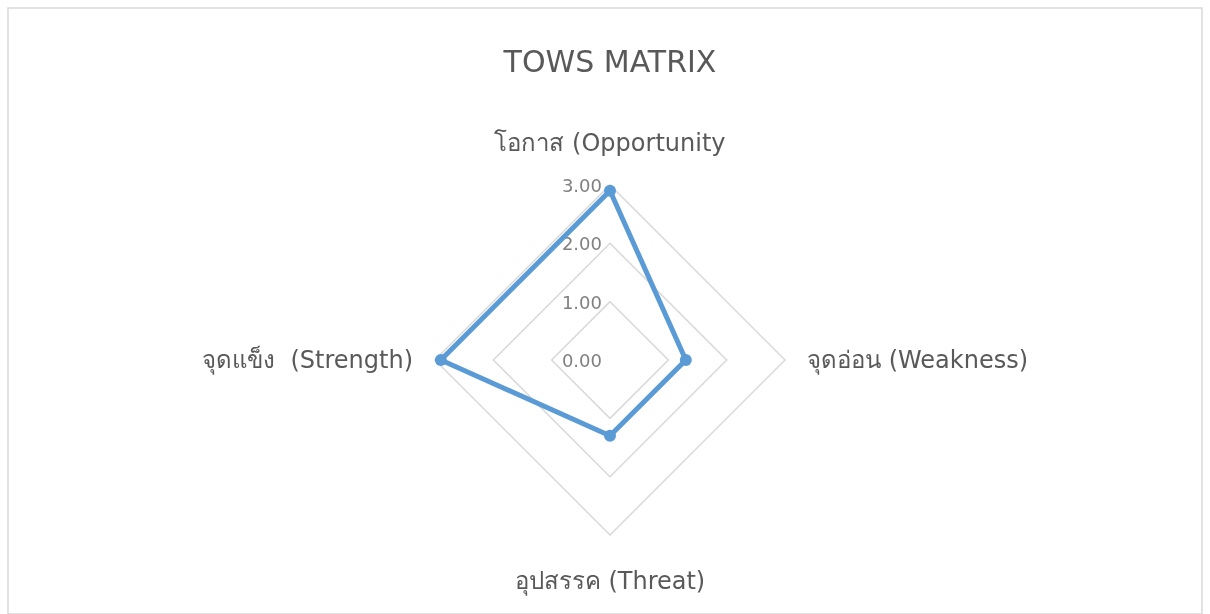 The image size is (1210, 614). Describe the element at coordinates (610, 143) in the screenshot. I see `spoke-label: โอกาส (Opportunity` at that location.